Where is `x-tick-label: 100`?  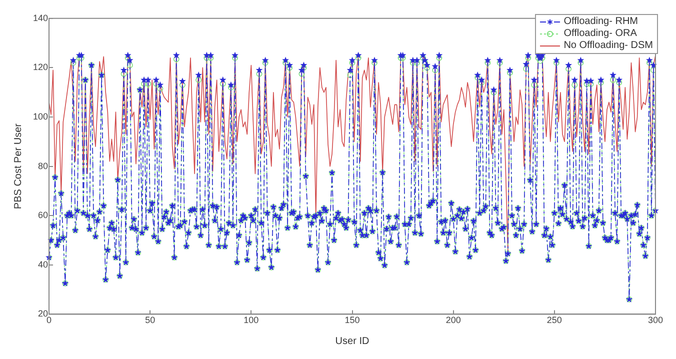
x-tick-label: 100 is located at coordinates (251, 320).